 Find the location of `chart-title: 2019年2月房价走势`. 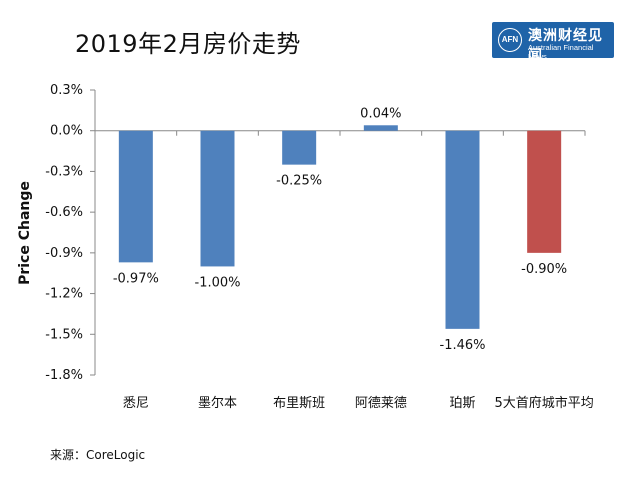

chart-title: 2019年2月房价走势 is located at coordinates (188, 44).